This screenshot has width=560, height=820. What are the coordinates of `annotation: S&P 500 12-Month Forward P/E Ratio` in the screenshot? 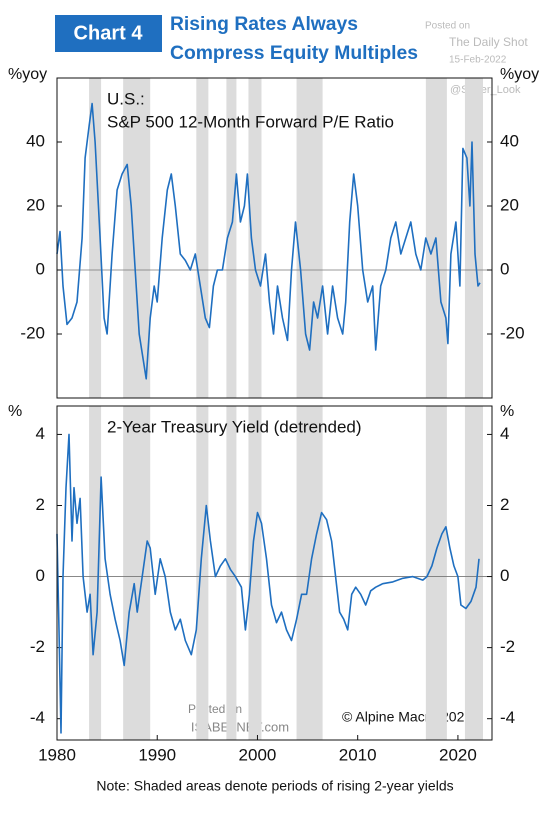 It's located at (250, 121).